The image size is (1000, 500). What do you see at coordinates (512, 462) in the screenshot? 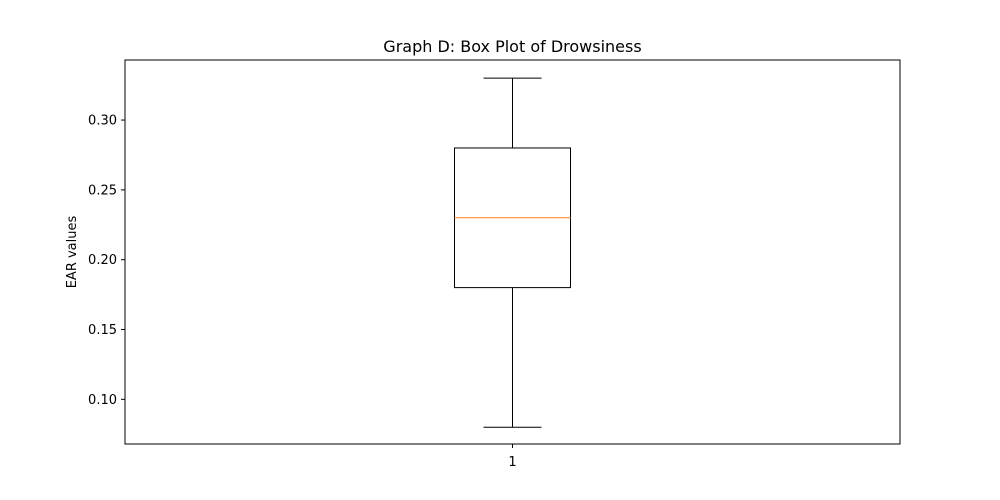
I see `x-tick-label: 1` at bounding box center [512, 462].